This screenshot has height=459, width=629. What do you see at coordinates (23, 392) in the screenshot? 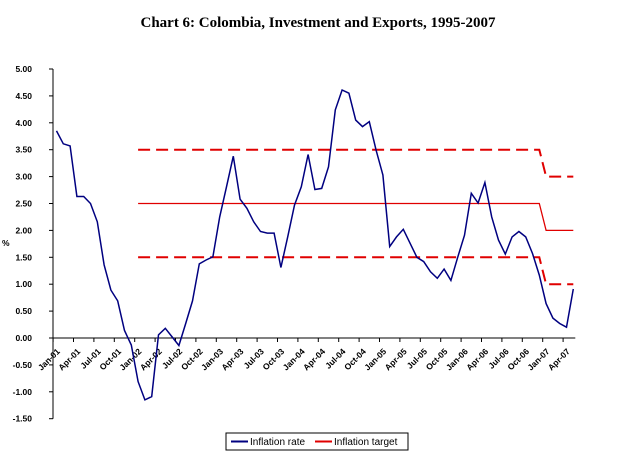
I see `y-tick-label: -1.00` at bounding box center [23, 392].